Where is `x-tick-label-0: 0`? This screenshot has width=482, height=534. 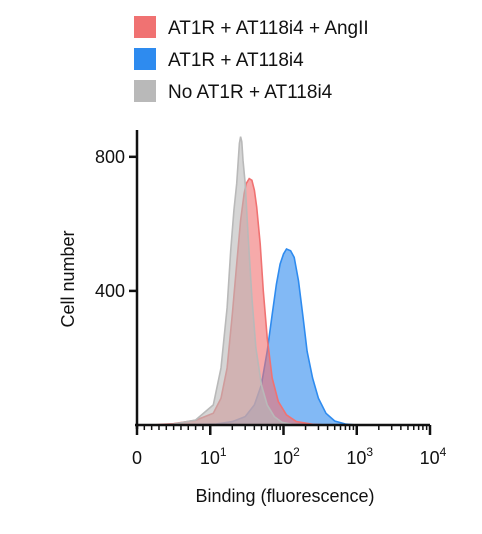
x-tick-label-0: 0 is located at coordinates (137, 458).